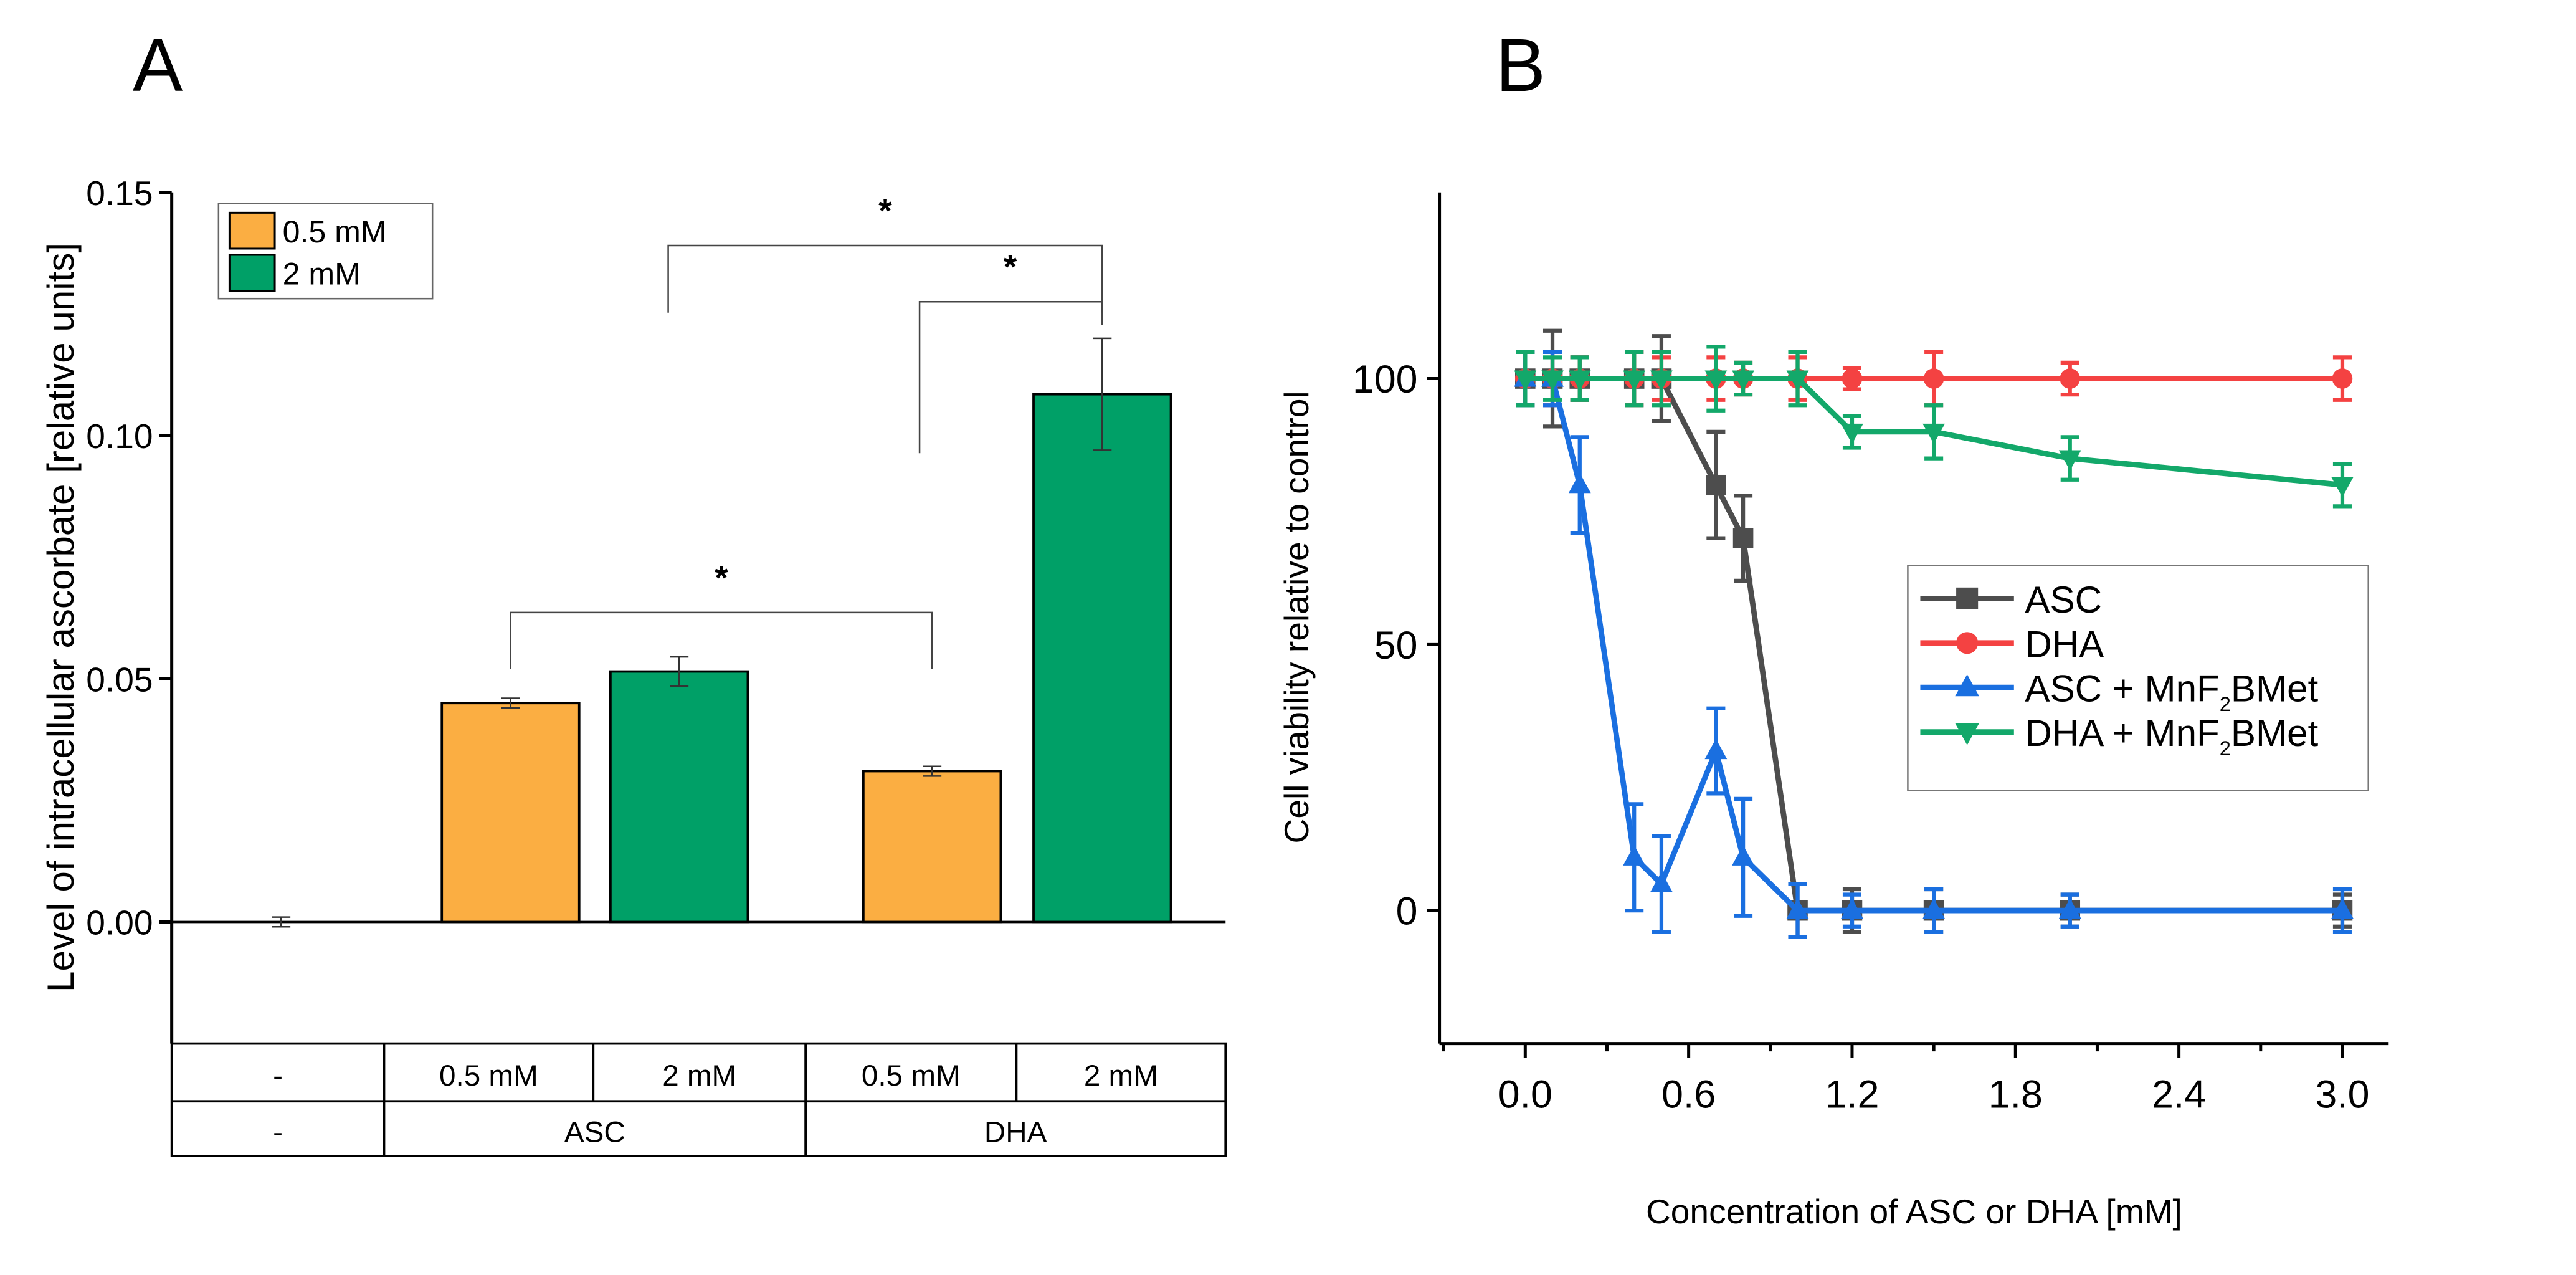  I want to click on y-tick-label: 100, so click(1385, 379).